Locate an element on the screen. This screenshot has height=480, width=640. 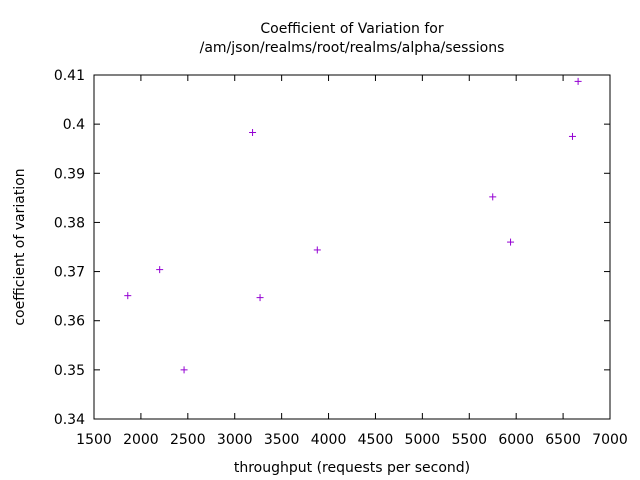
x-tick-label: 5500 is located at coordinates (469, 440).